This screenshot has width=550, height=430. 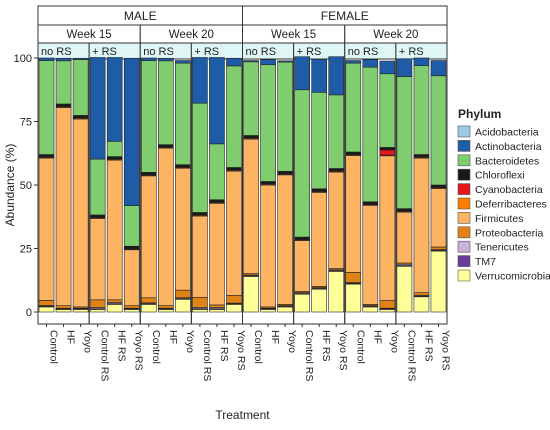 I want to click on legend-label: Deferribacteres, so click(x=511, y=205).